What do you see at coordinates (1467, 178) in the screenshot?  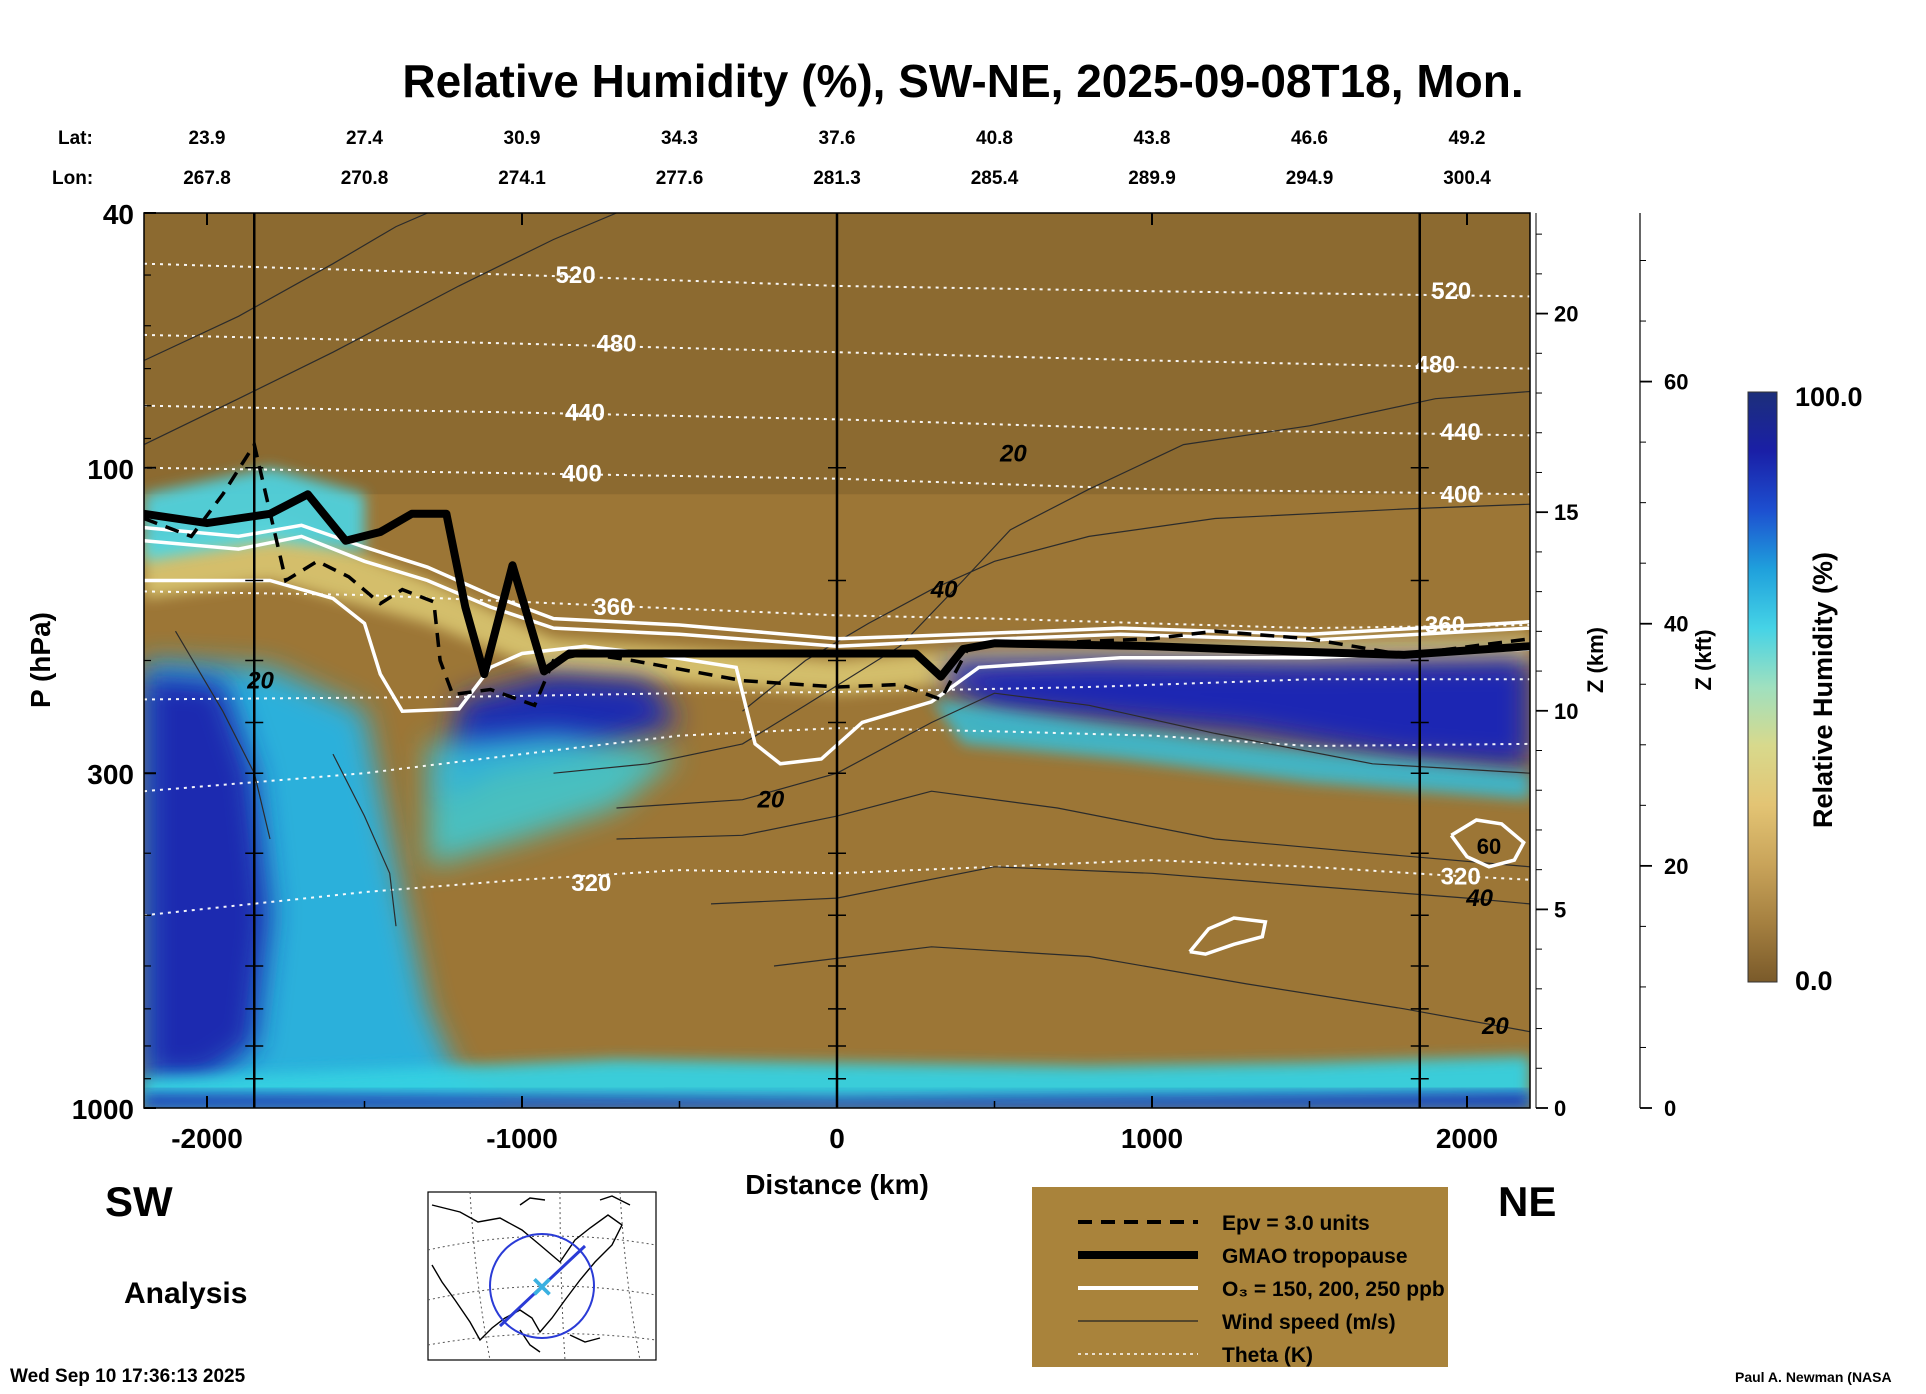 I see `lon-value: 300.4` at bounding box center [1467, 178].